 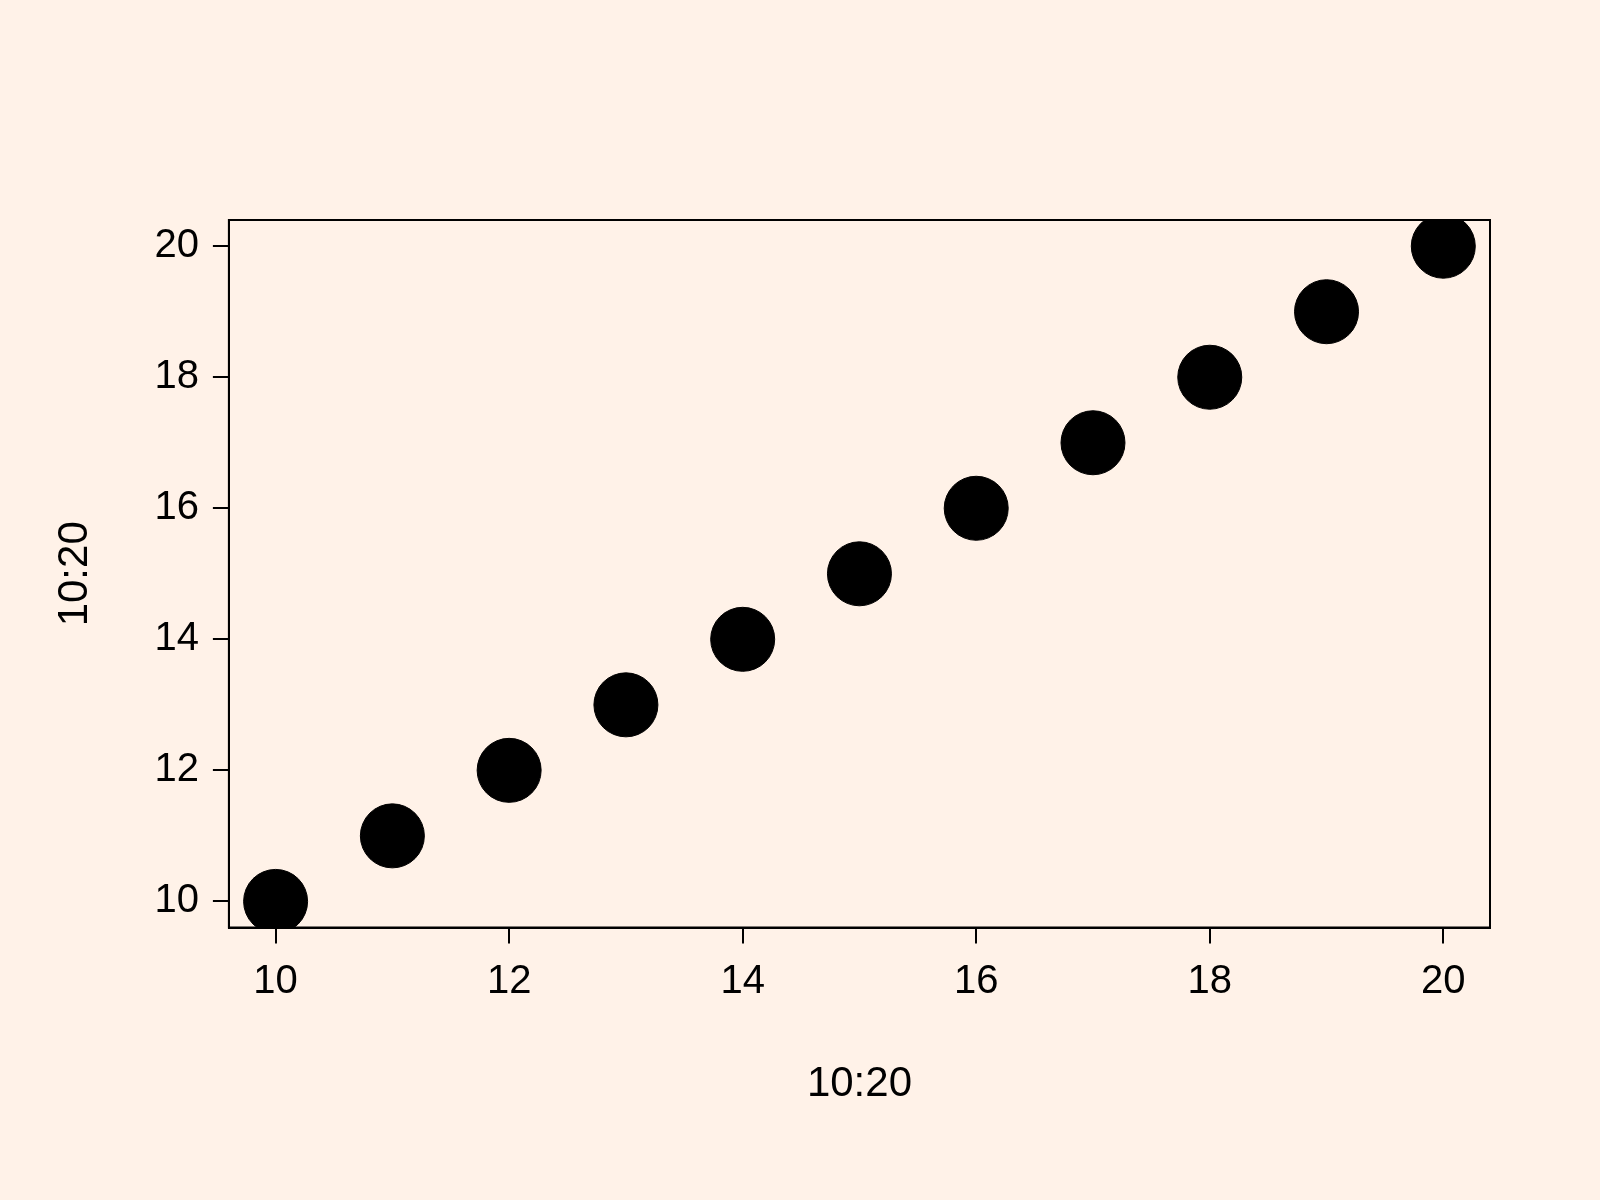 I want to click on x-tick-label: 10, so click(x=275, y=978).